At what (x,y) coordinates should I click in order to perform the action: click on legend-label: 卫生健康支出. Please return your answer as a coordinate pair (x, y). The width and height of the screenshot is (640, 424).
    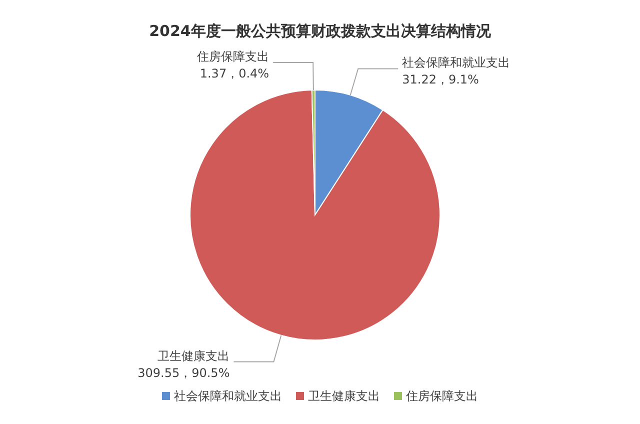
    Looking at the image, I should click on (344, 396).